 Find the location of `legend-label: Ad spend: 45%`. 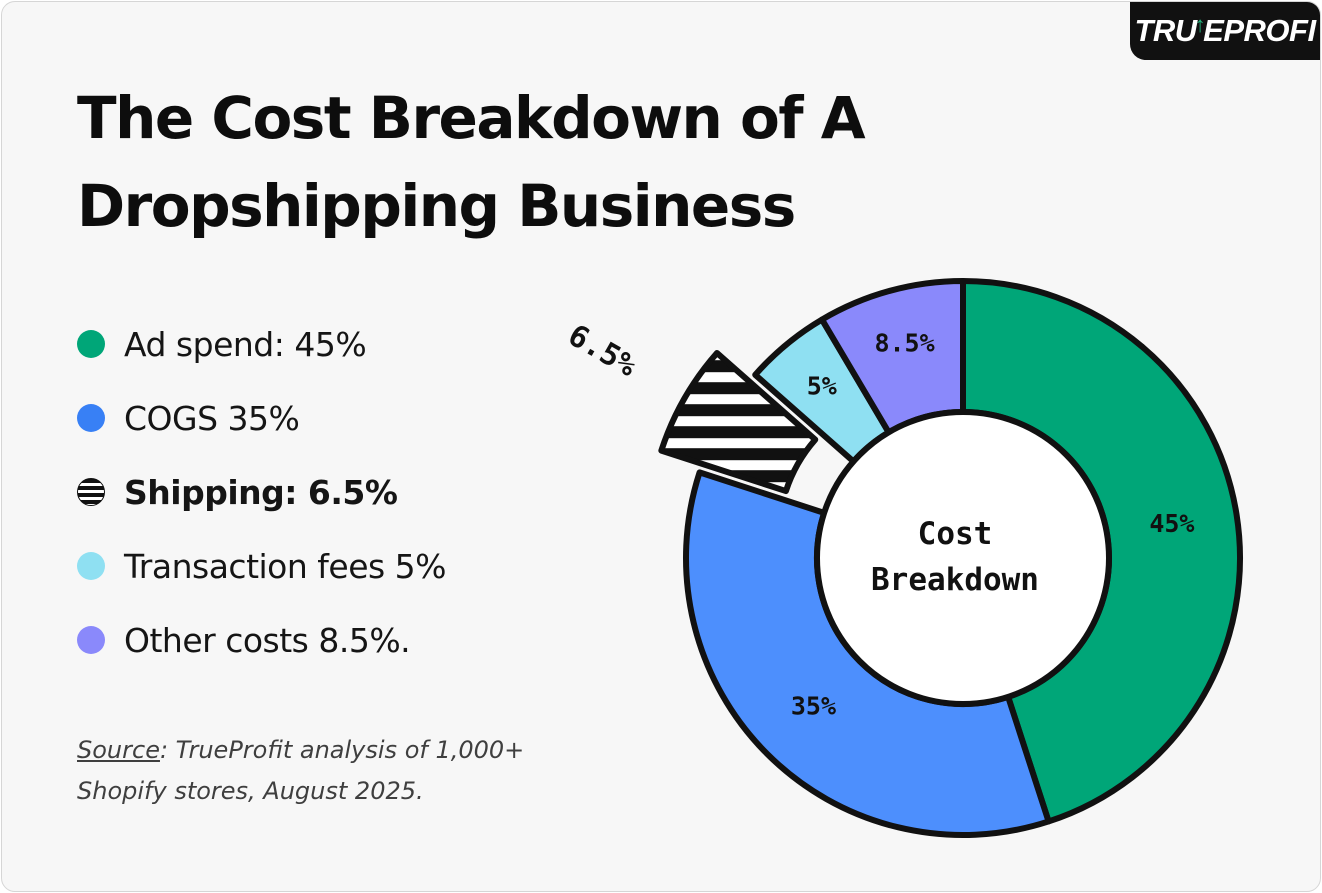

legend-label: Ad spend: 45% is located at coordinates (245, 344).